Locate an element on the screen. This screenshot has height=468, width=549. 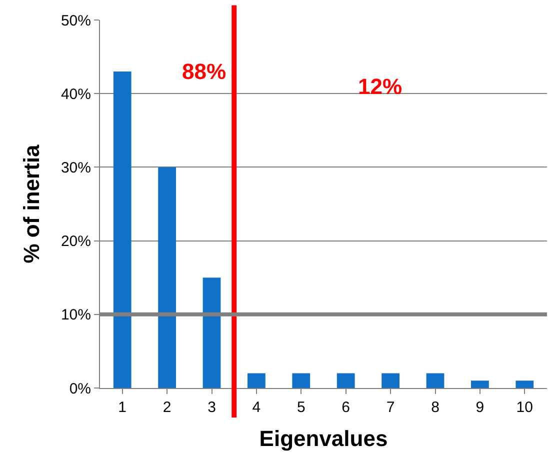
annotation: 88% is located at coordinates (204, 71).